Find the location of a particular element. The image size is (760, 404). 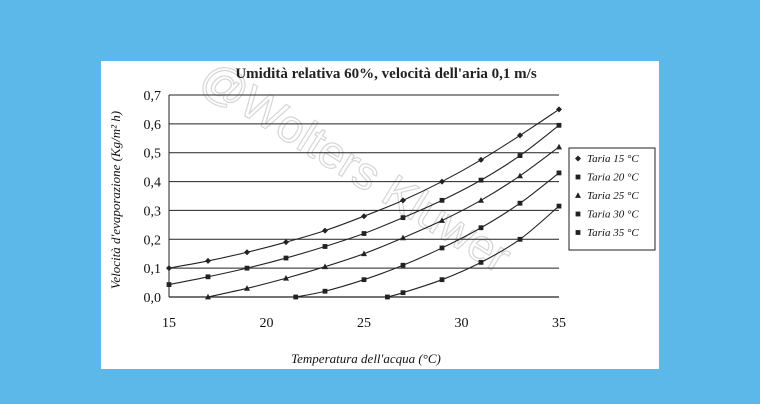

legend-box is located at coordinates (612, 199).